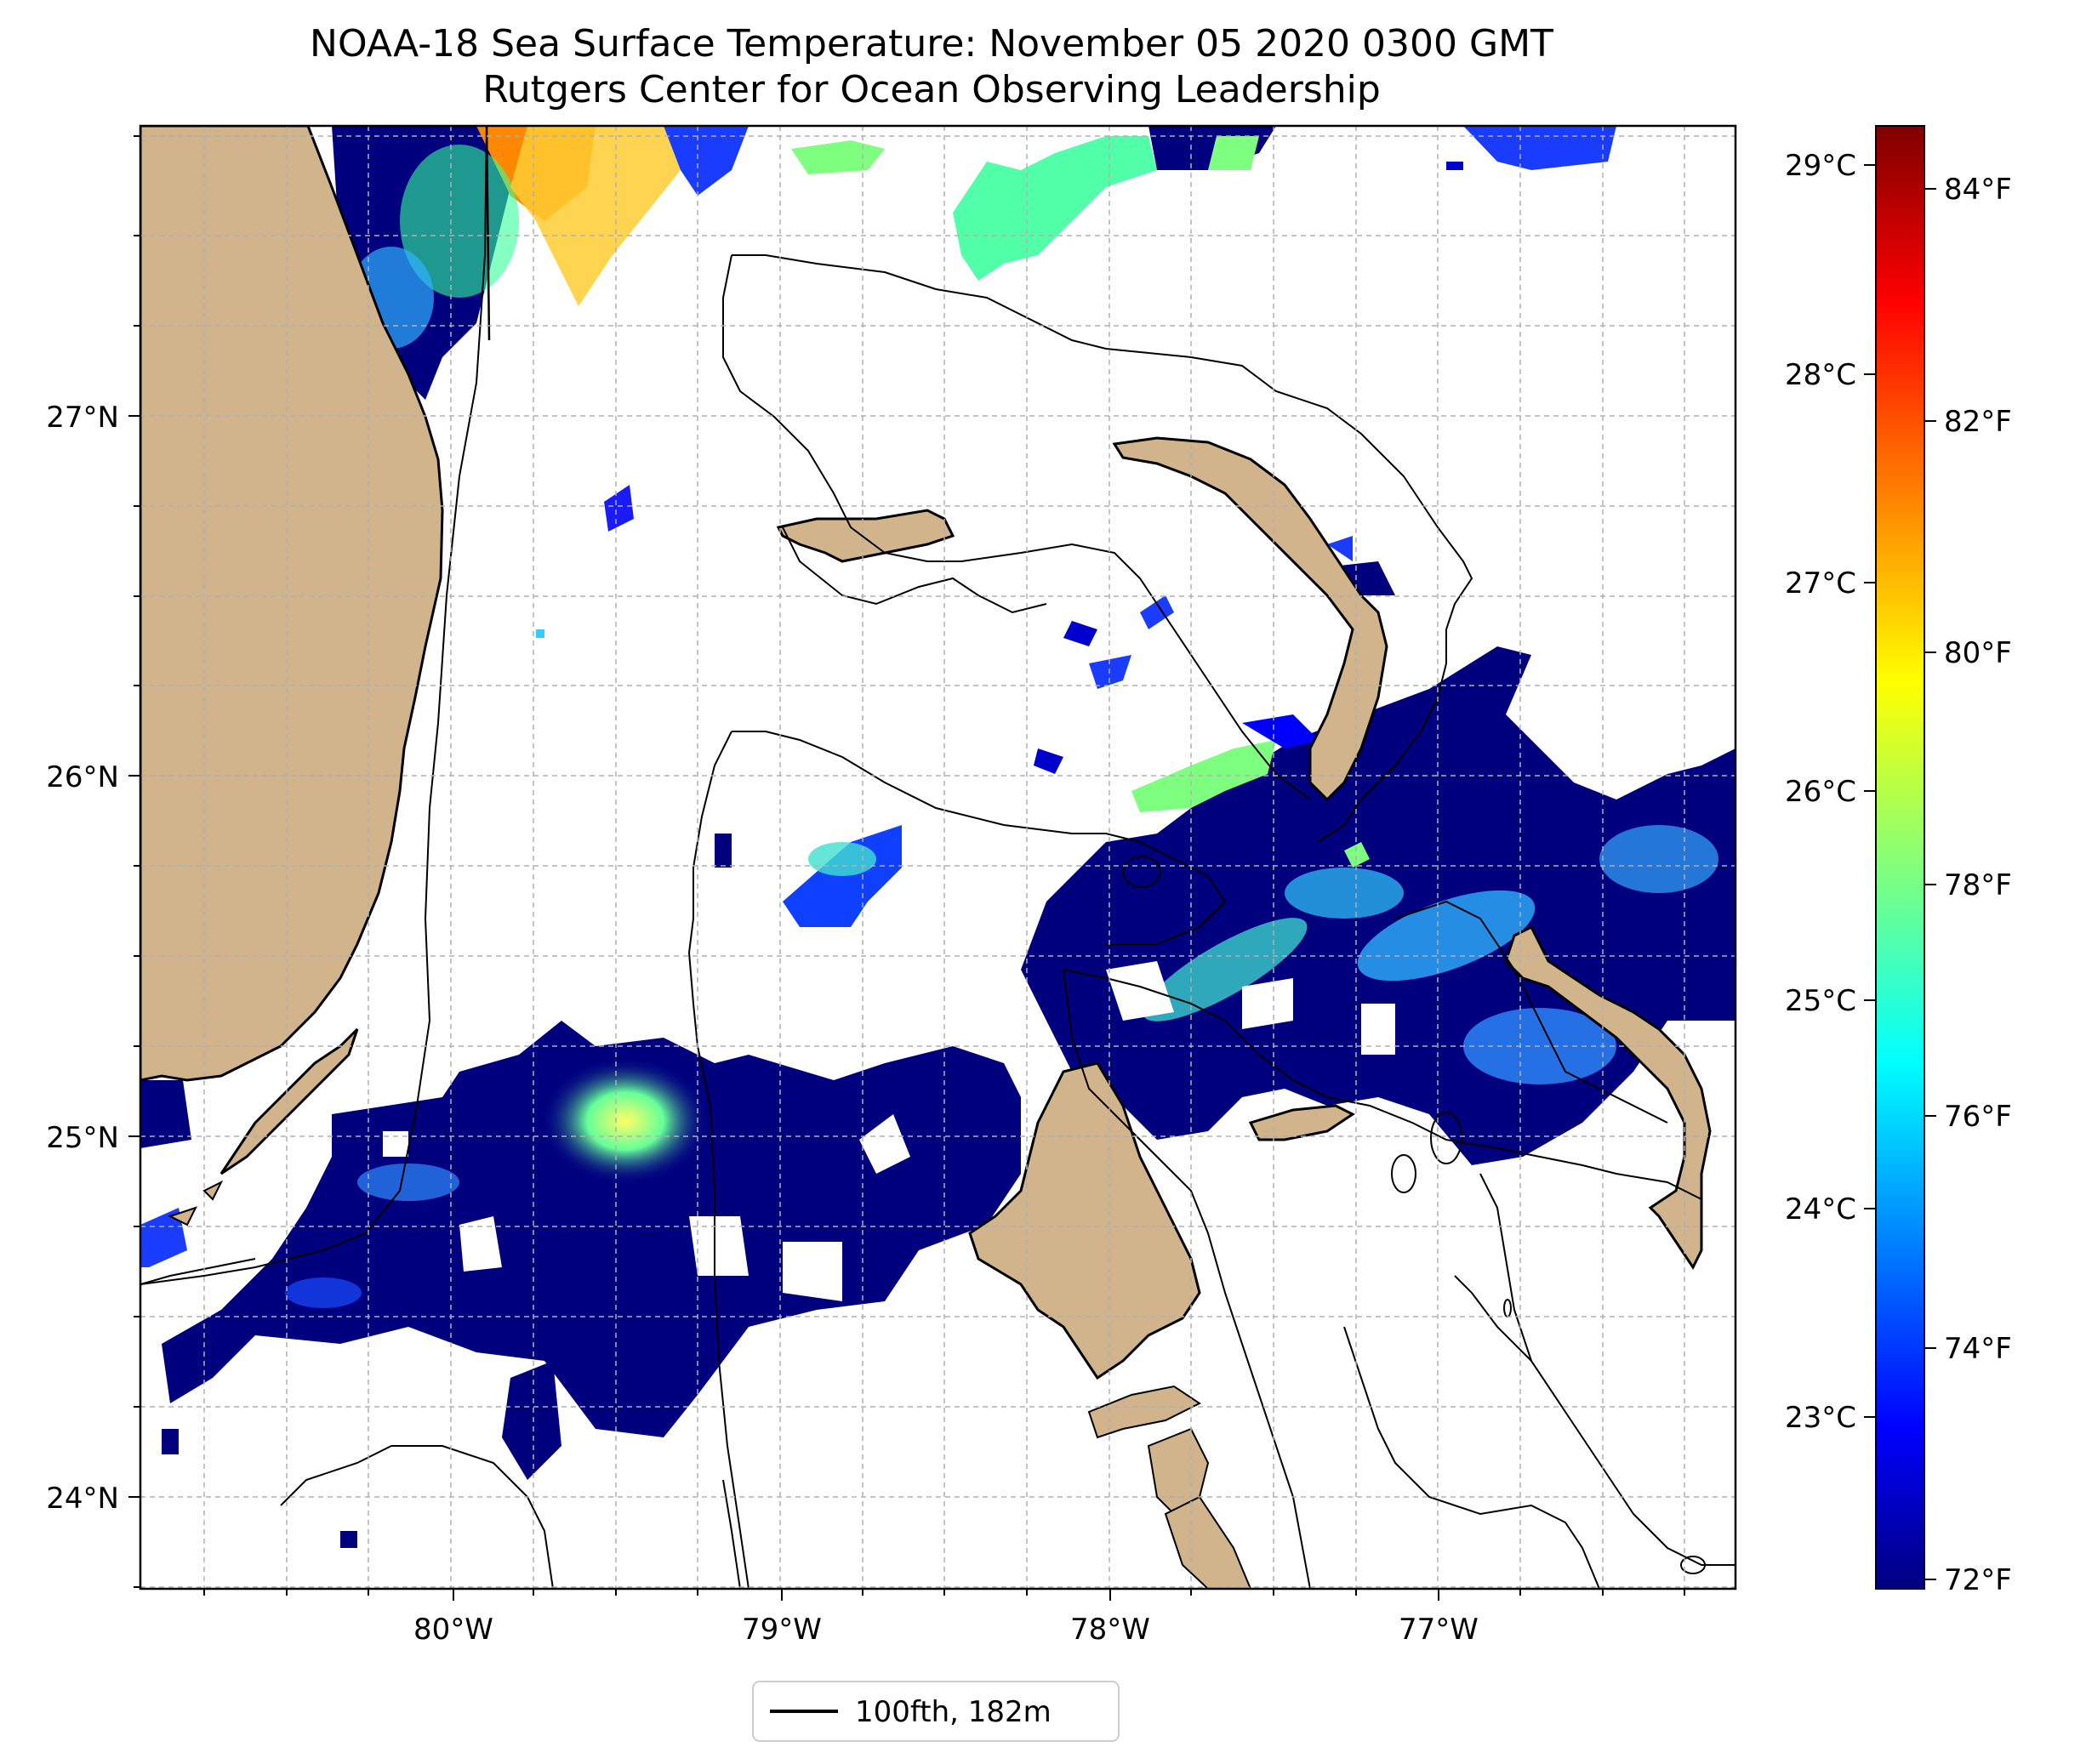 Image resolution: width=2086 pixels, height=1764 pixels. I want to click on colorbar-celsius-label: 29°C, so click(1820, 166).